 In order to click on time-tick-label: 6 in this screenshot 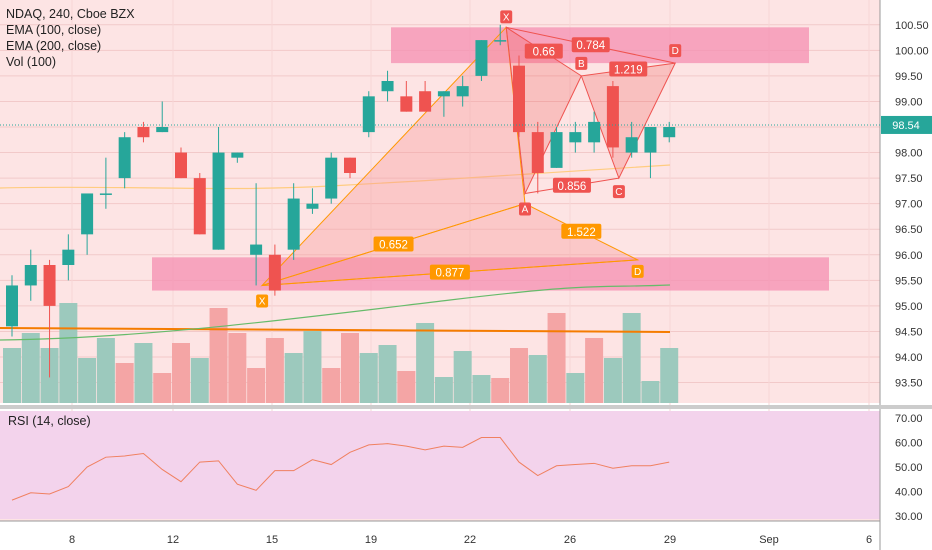, I will do `click(869, 540)`.